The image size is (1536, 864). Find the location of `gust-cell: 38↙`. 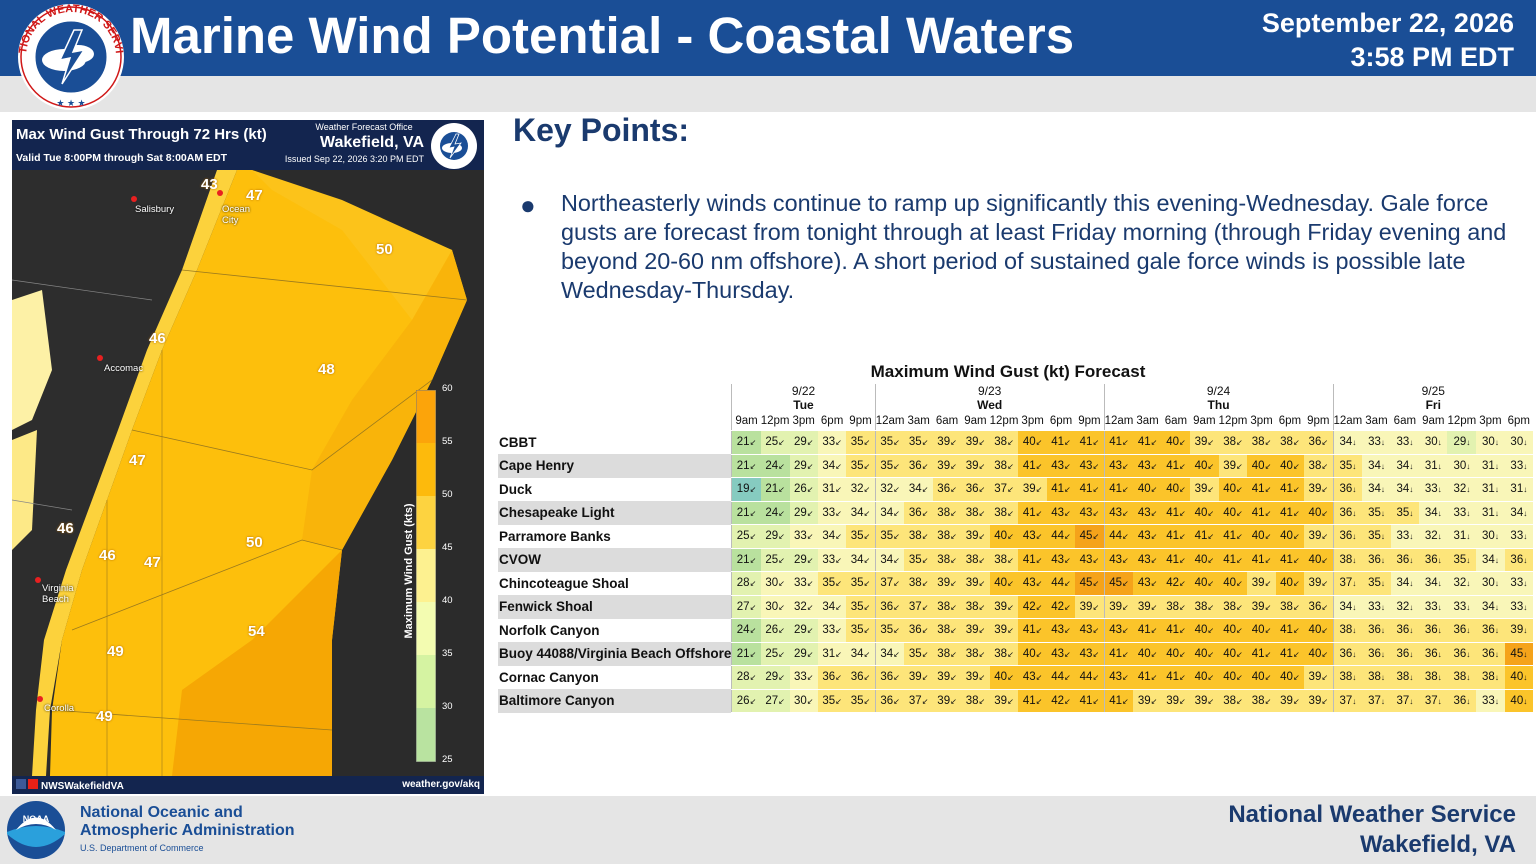

gust-cell: 38↙ is located at coordinates (1004, 513).